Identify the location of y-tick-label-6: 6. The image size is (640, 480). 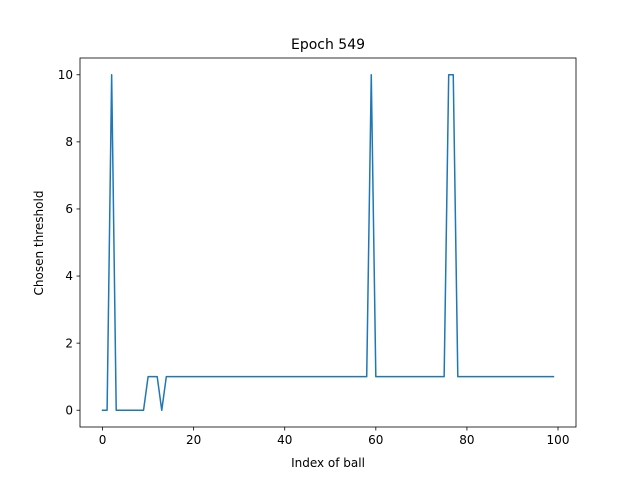
(69, 209).